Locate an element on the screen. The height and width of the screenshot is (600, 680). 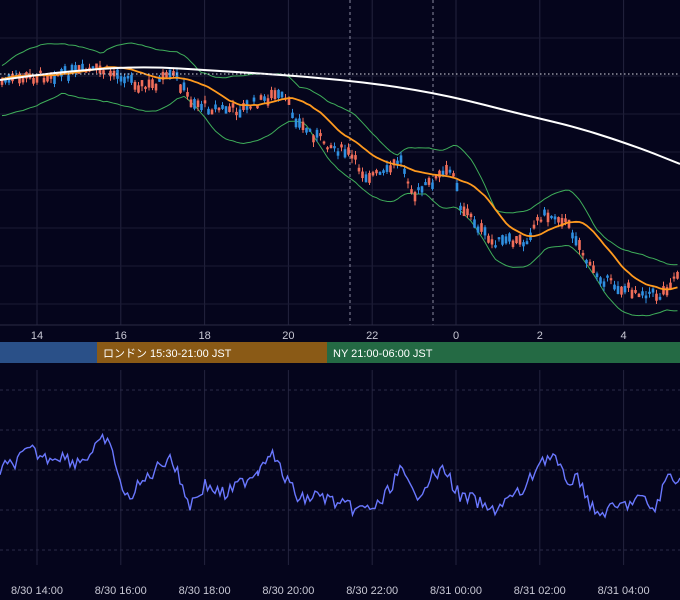
oscillator-panel is located at coordinates (340, 475).